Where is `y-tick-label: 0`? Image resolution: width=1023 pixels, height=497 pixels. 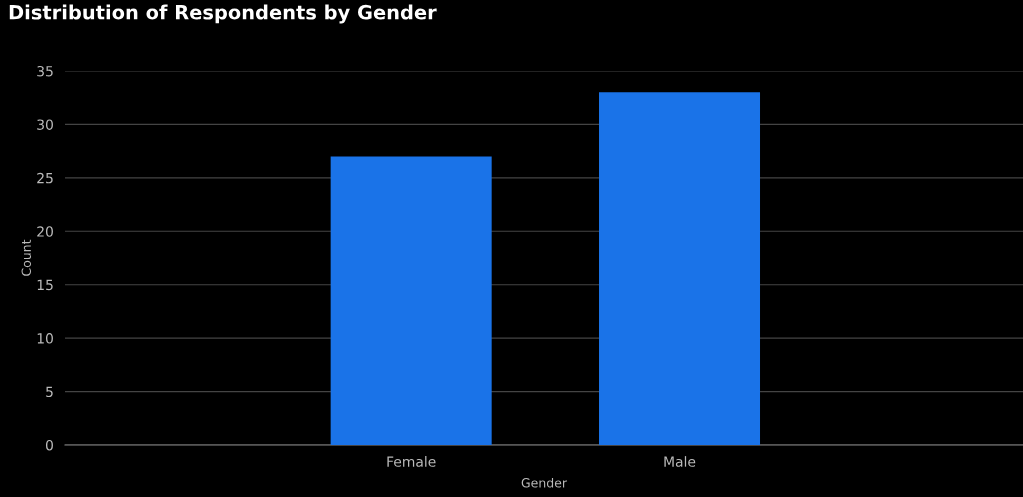
y-tick-label: 0 is located at coordinates (49, 445).